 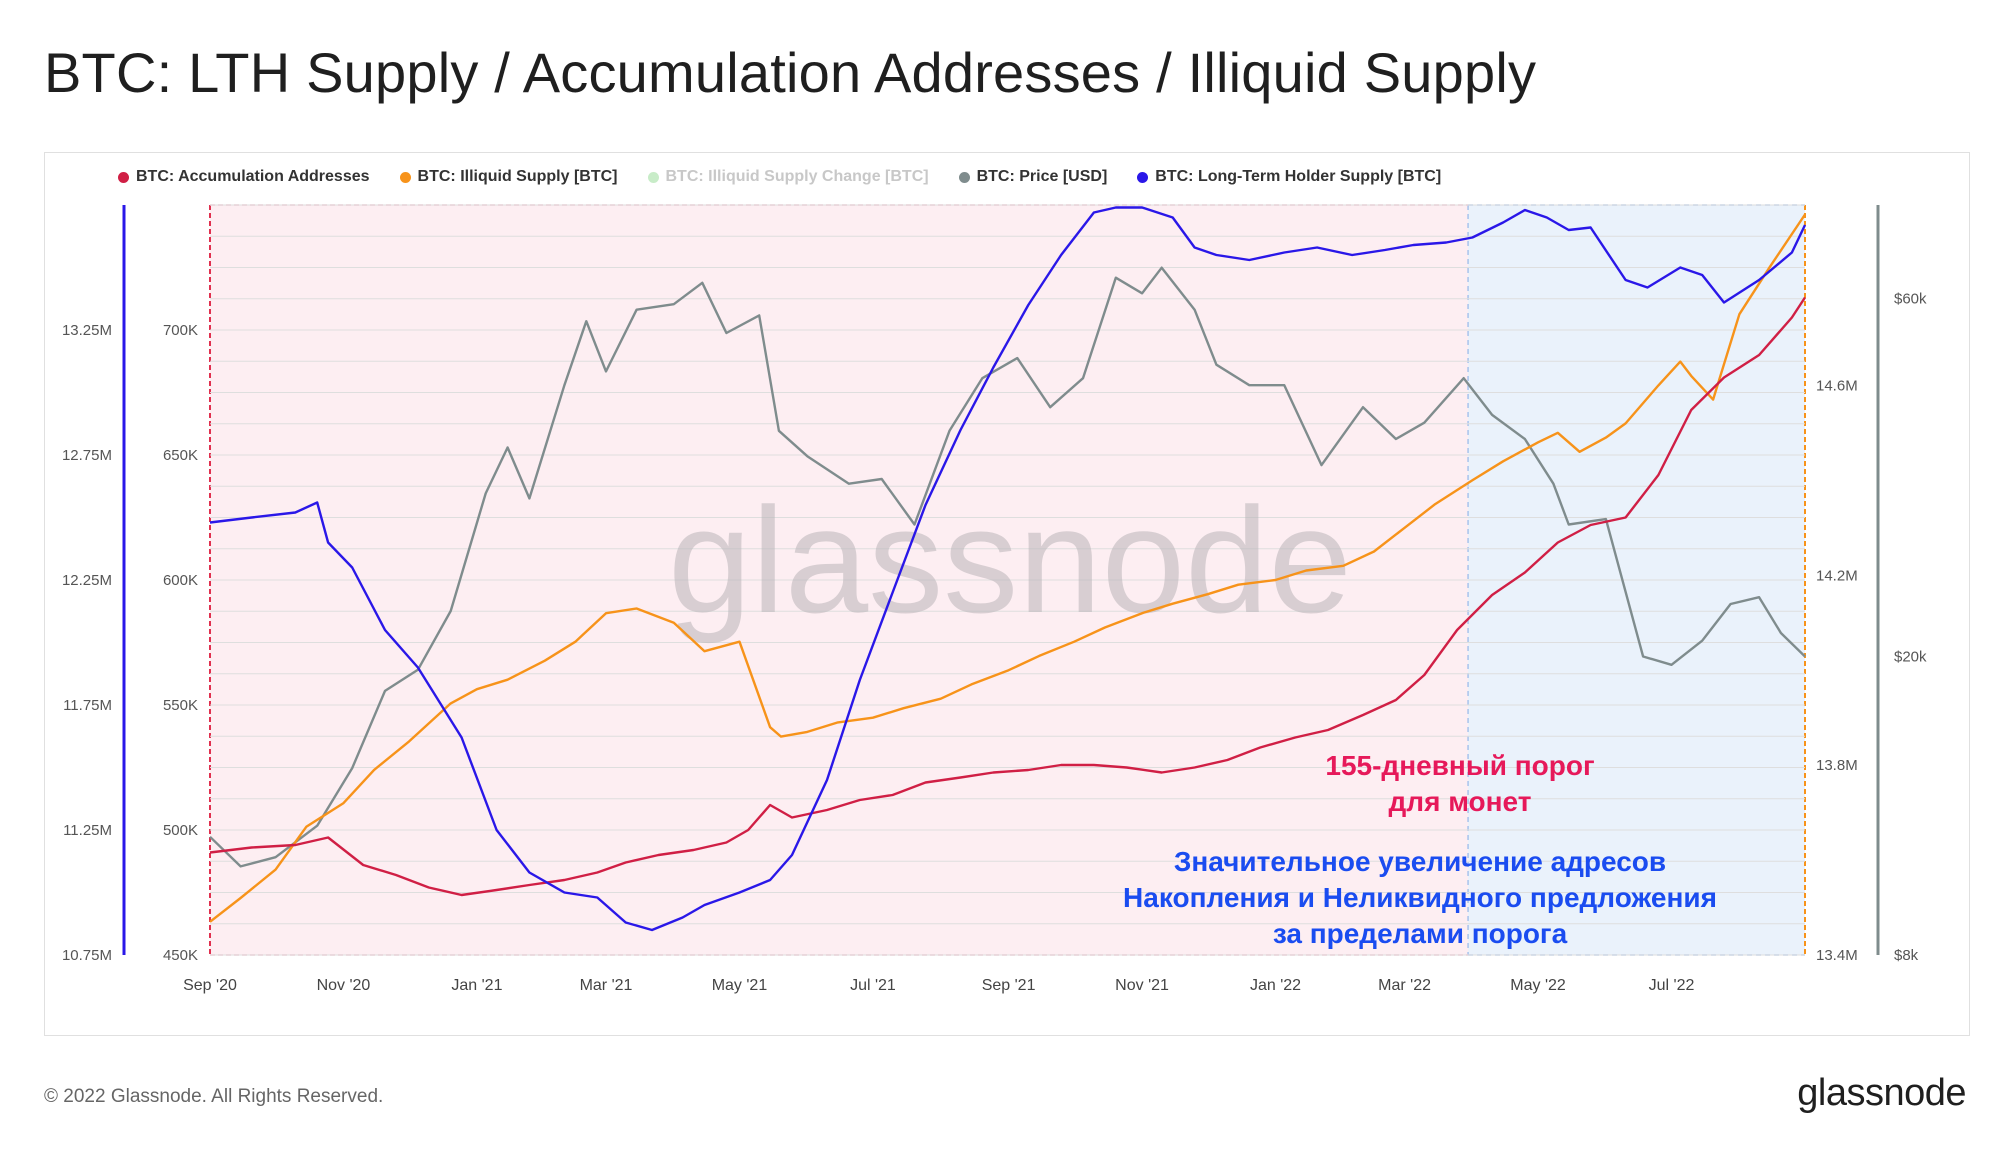 I want to click on legend-label: BTC: Illiquid Supply [BTC], so click(x=517, y=176).